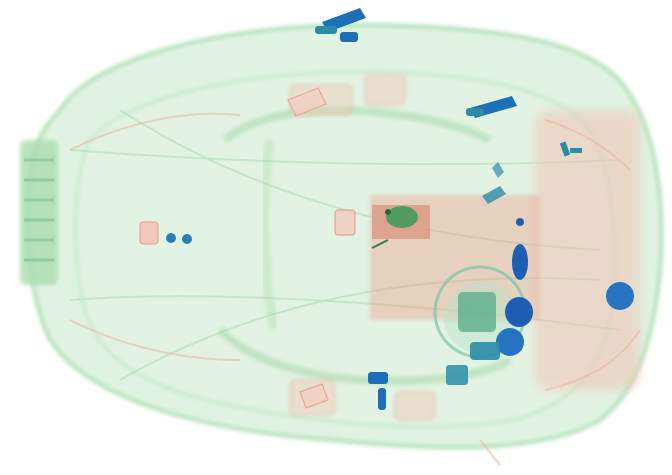  I want to click on dashboard-items, so click(247, 227).